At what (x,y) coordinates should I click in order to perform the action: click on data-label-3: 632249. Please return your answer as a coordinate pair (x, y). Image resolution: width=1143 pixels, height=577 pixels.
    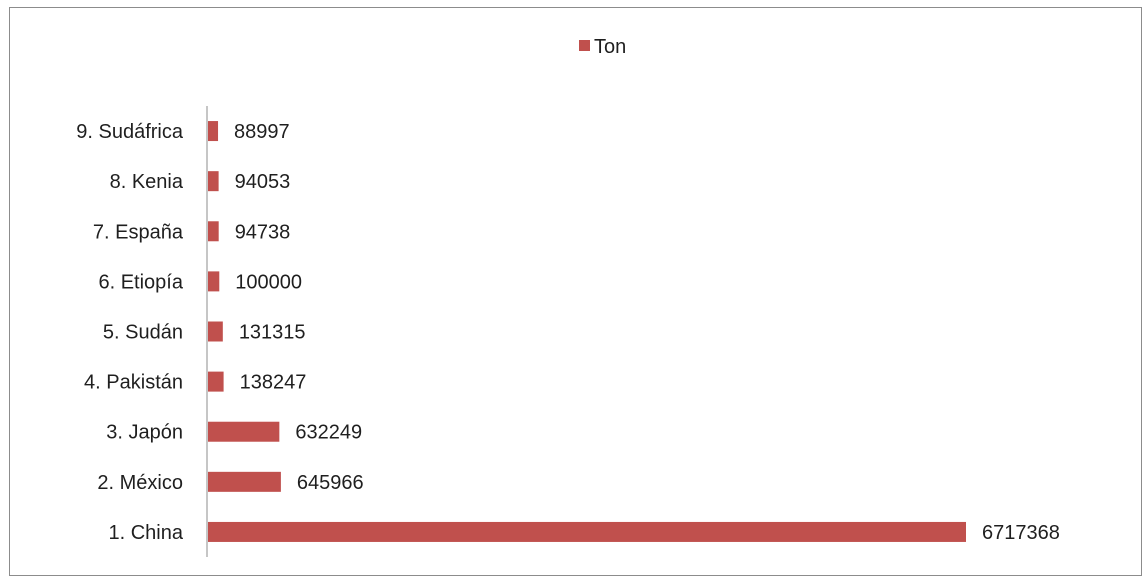
    Looking at the image, I should click on (328, 433).